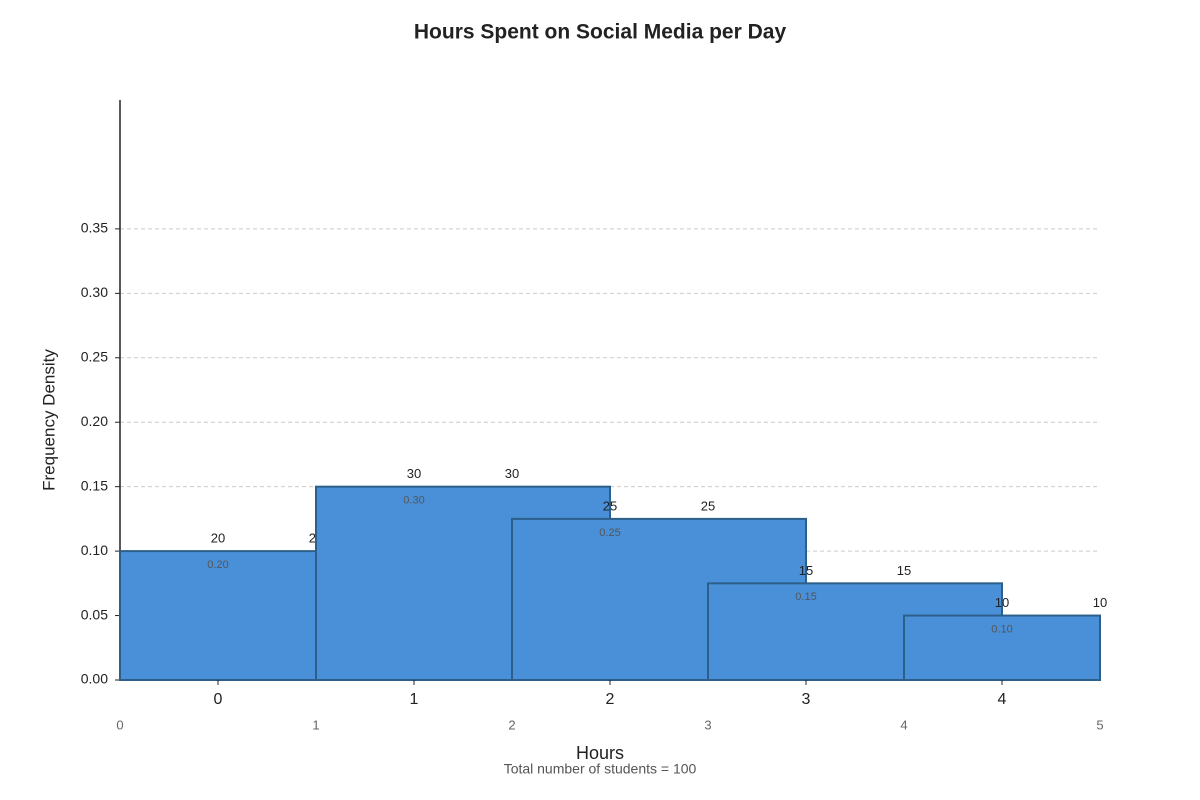  Describe the element at coordinates (1002, 699) in the screenshot. I see `x-tick-label: 4` at that location.